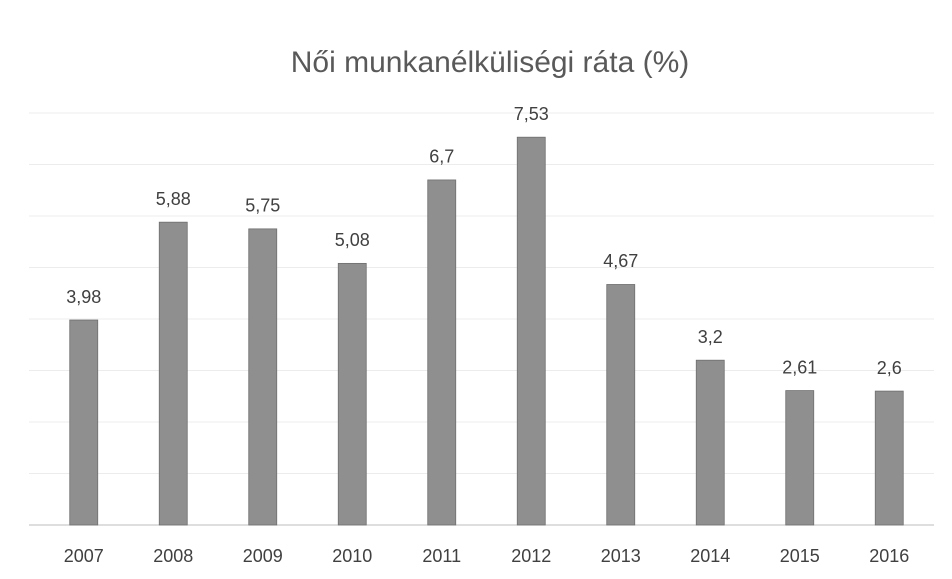 The width and height of the screenshot is (952, 579). What do you see at coordinates (531, 556) in the screenshot?
I see `x-tick-label: 2012` at bounding box center [531, 556].